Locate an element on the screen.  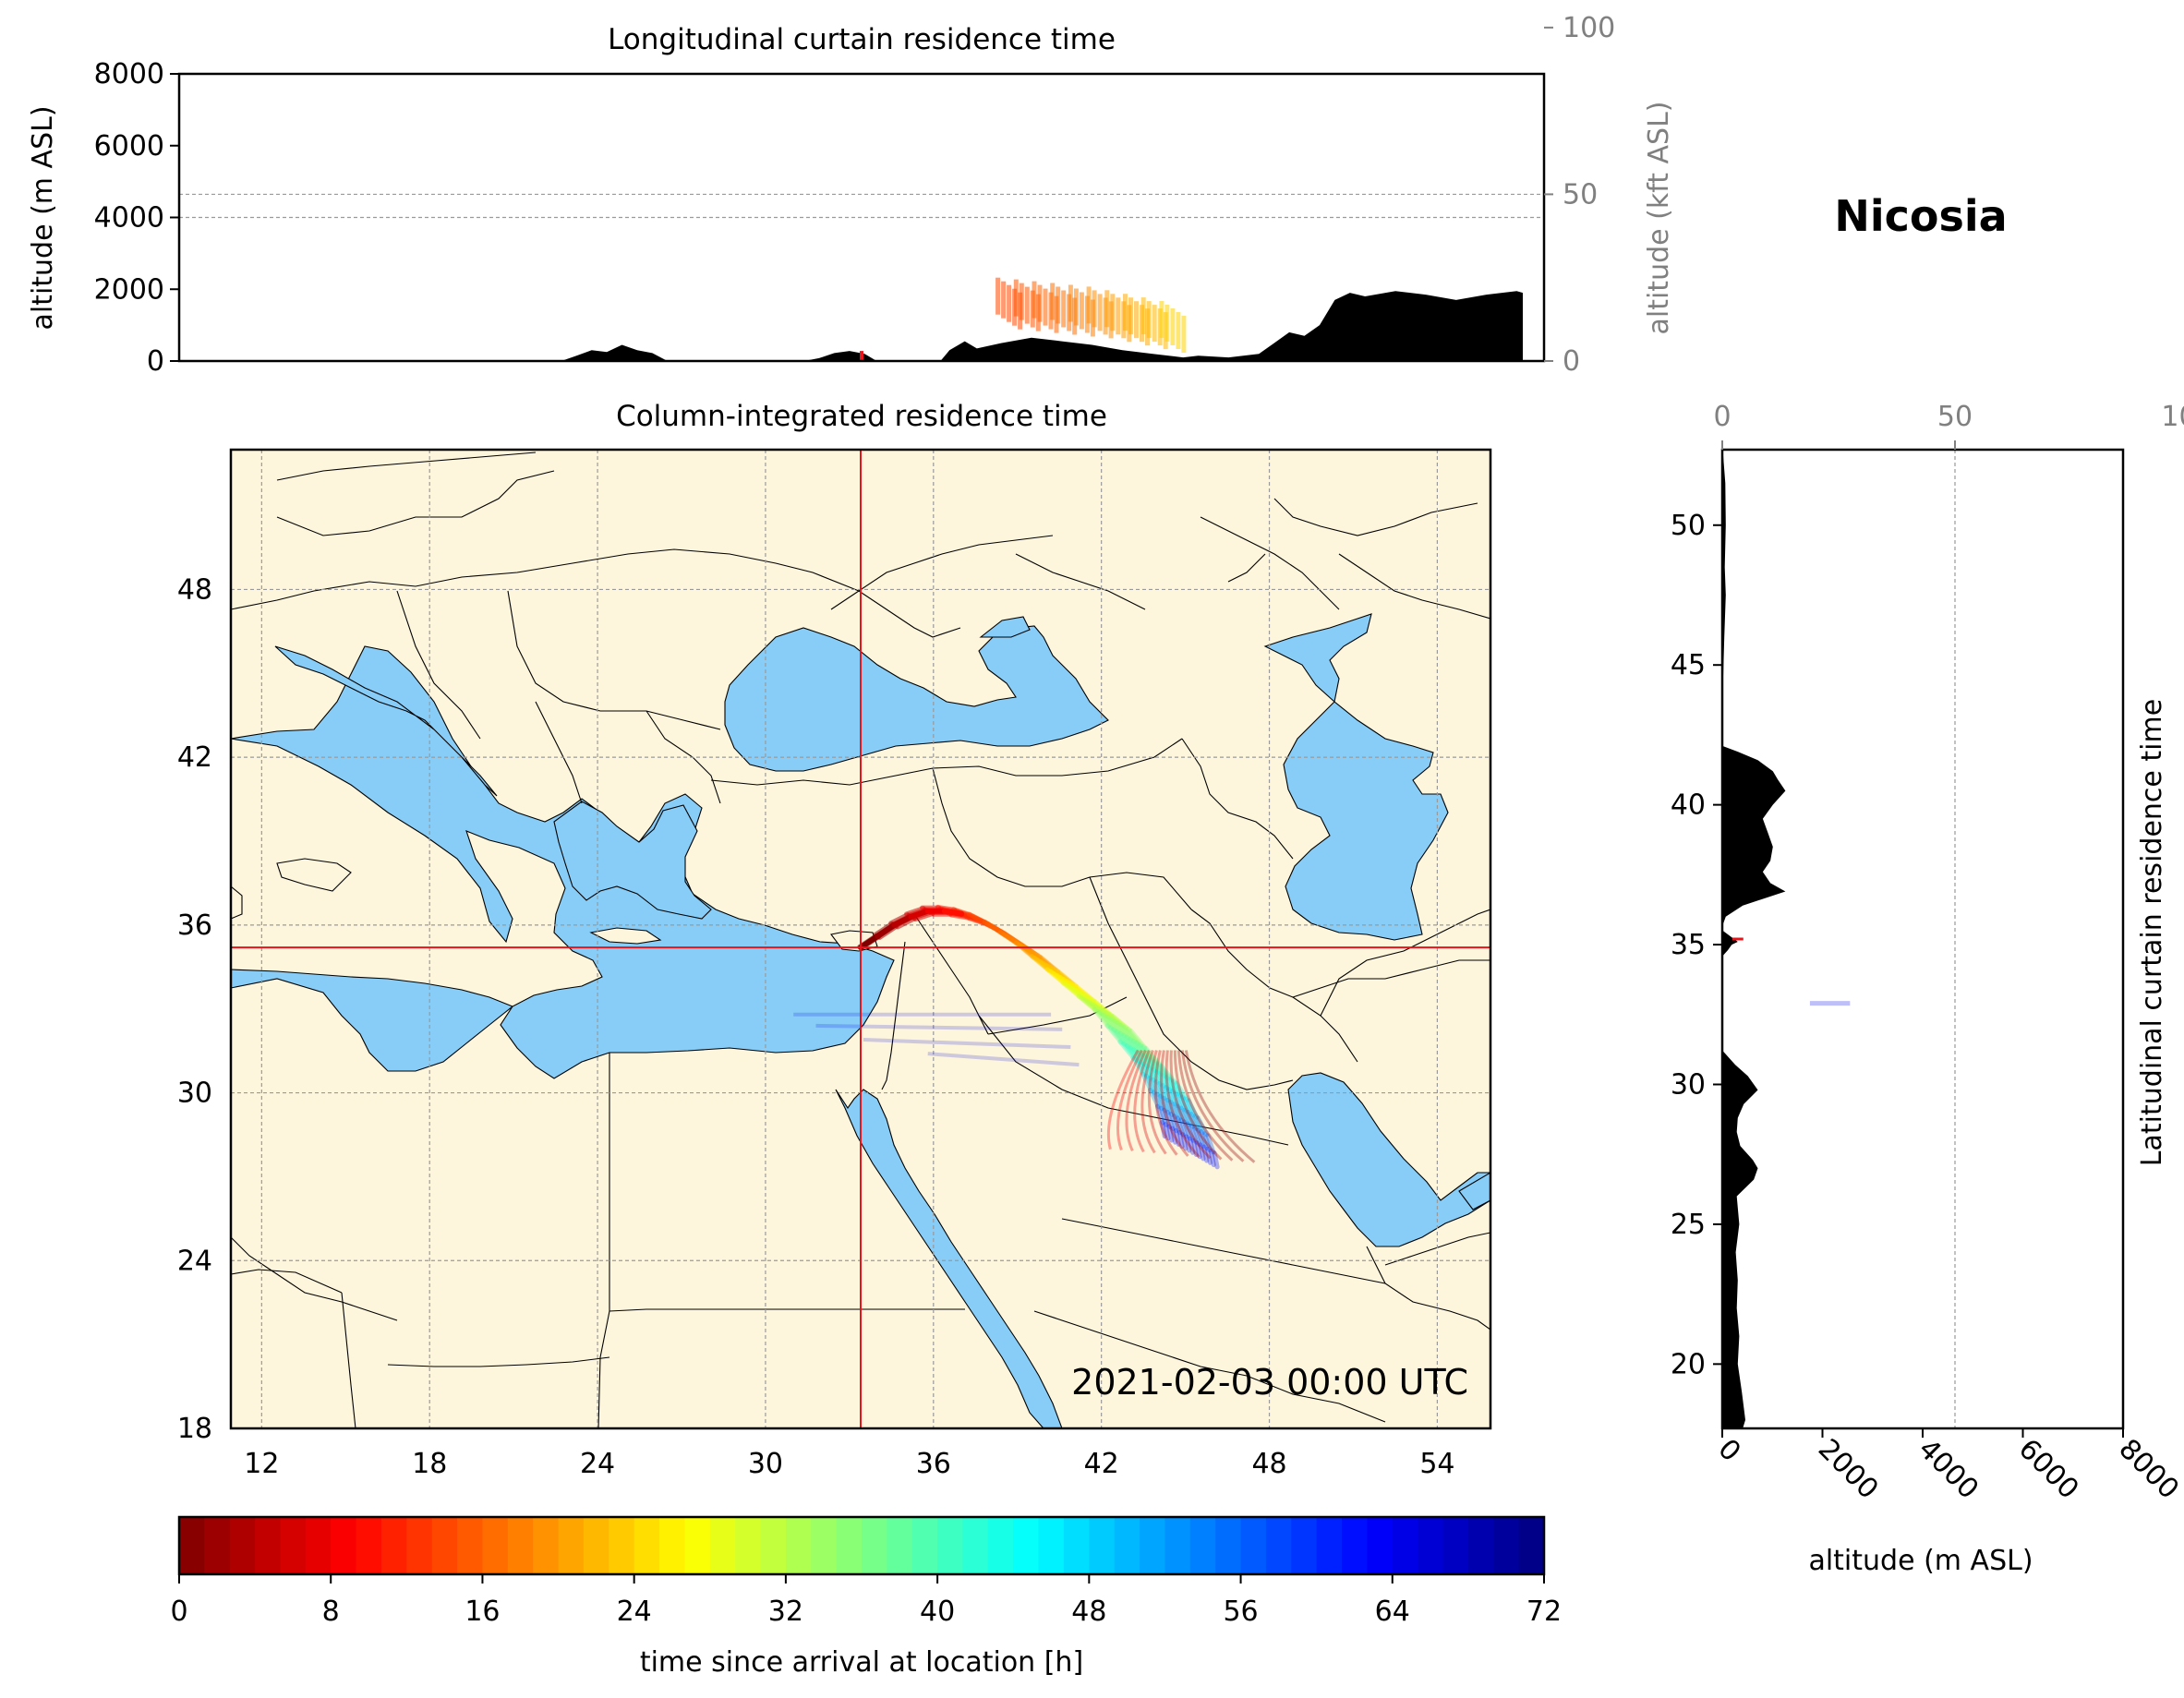
map-title: Column-integrated residence time is located at coordinates (861, 416).